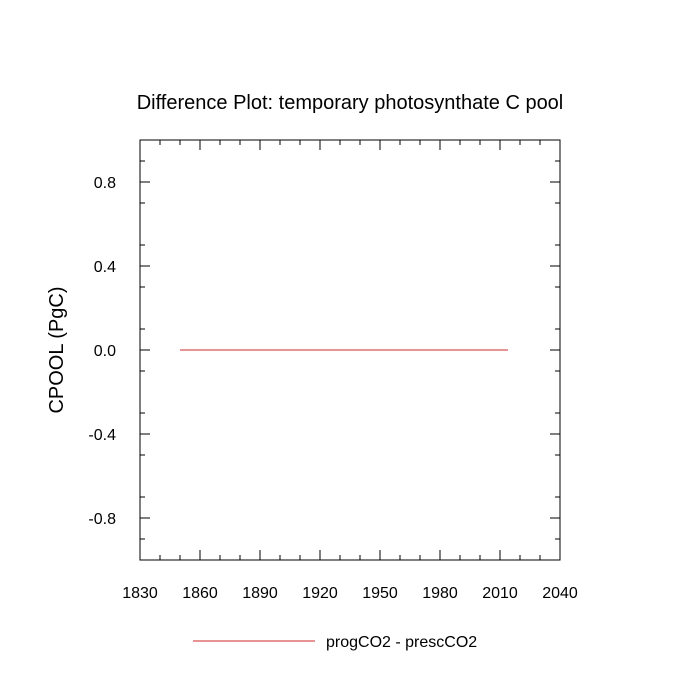 The width and height of the screenshot is (700, 700). What do you see at coordinates (320, 593) in the screenshot?
I see `x-tick-label: 1920` at bounding box center [320, 593].